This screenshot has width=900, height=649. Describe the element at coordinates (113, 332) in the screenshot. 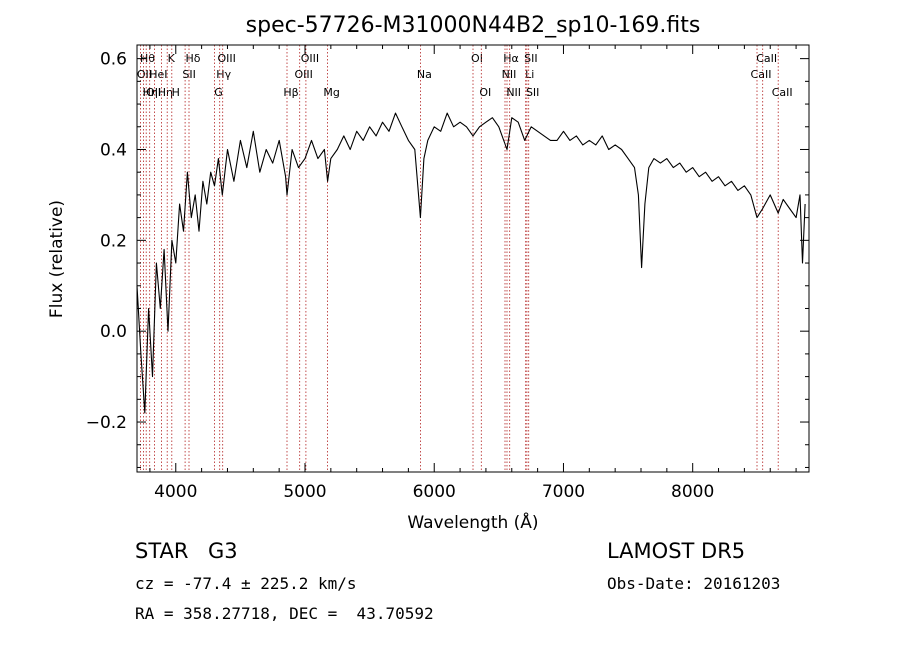

I see `y-tick-label: 0.0` at that location.